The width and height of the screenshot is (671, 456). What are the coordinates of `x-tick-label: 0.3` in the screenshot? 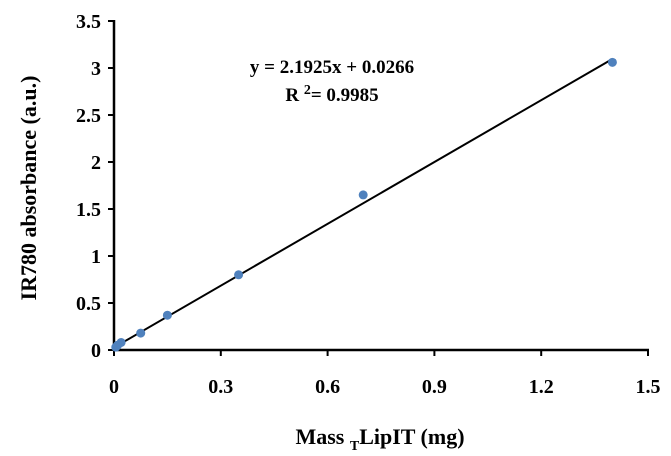 It's located at (220, 387).